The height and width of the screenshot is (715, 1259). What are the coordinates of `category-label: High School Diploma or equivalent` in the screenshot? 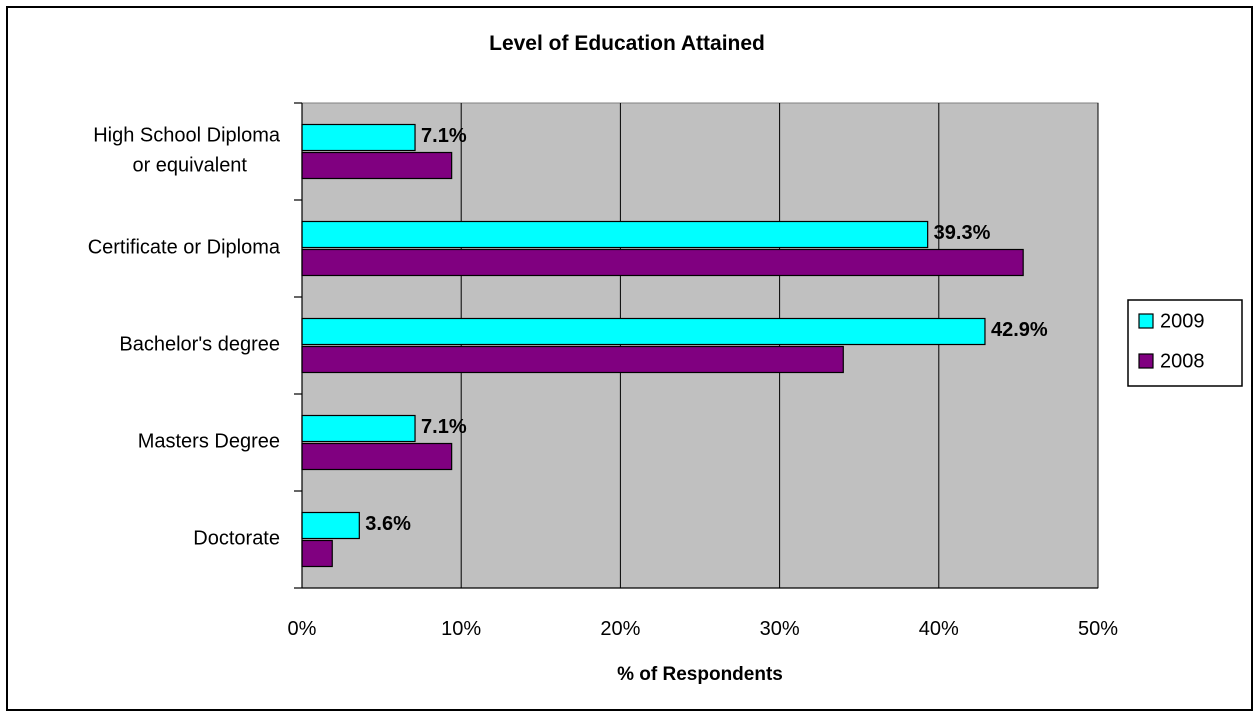 It's located at (187, 151).